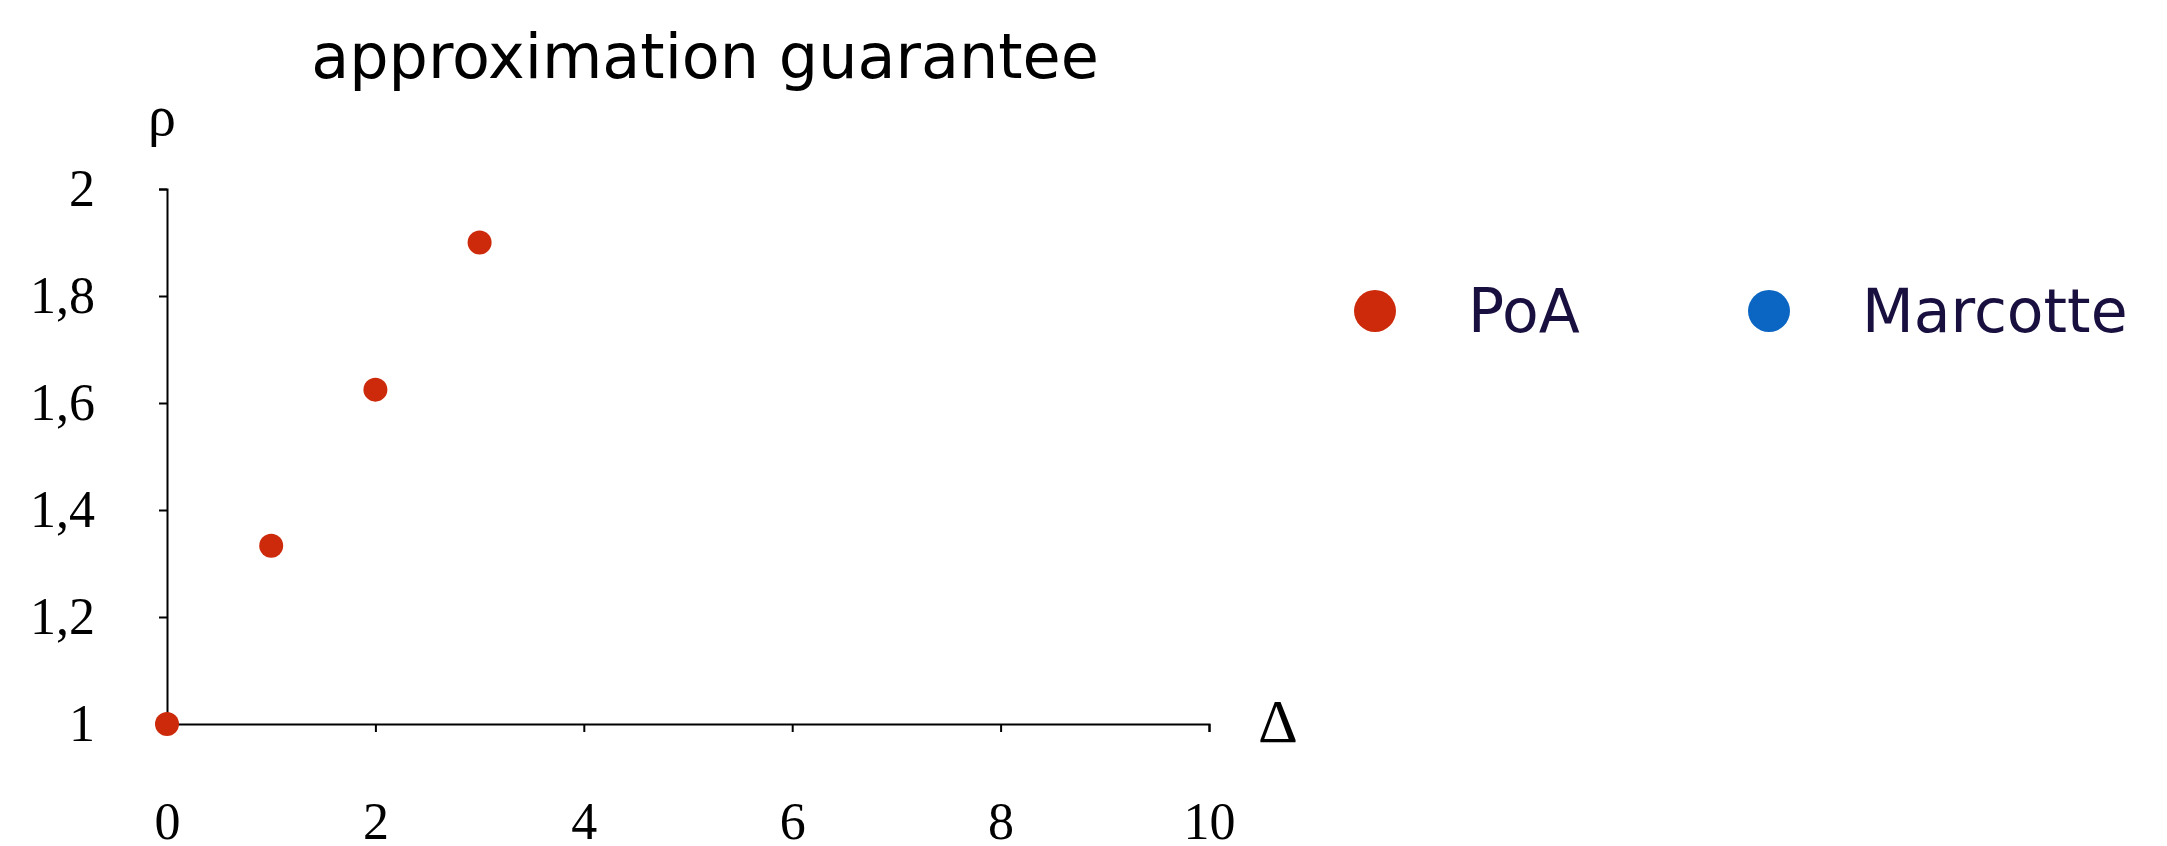 The width and height of the screenshot is (2167, 846). Describe the element at coordinates (1001, 819) in the screenshot. I see `x-tick-label: 8` at that location.